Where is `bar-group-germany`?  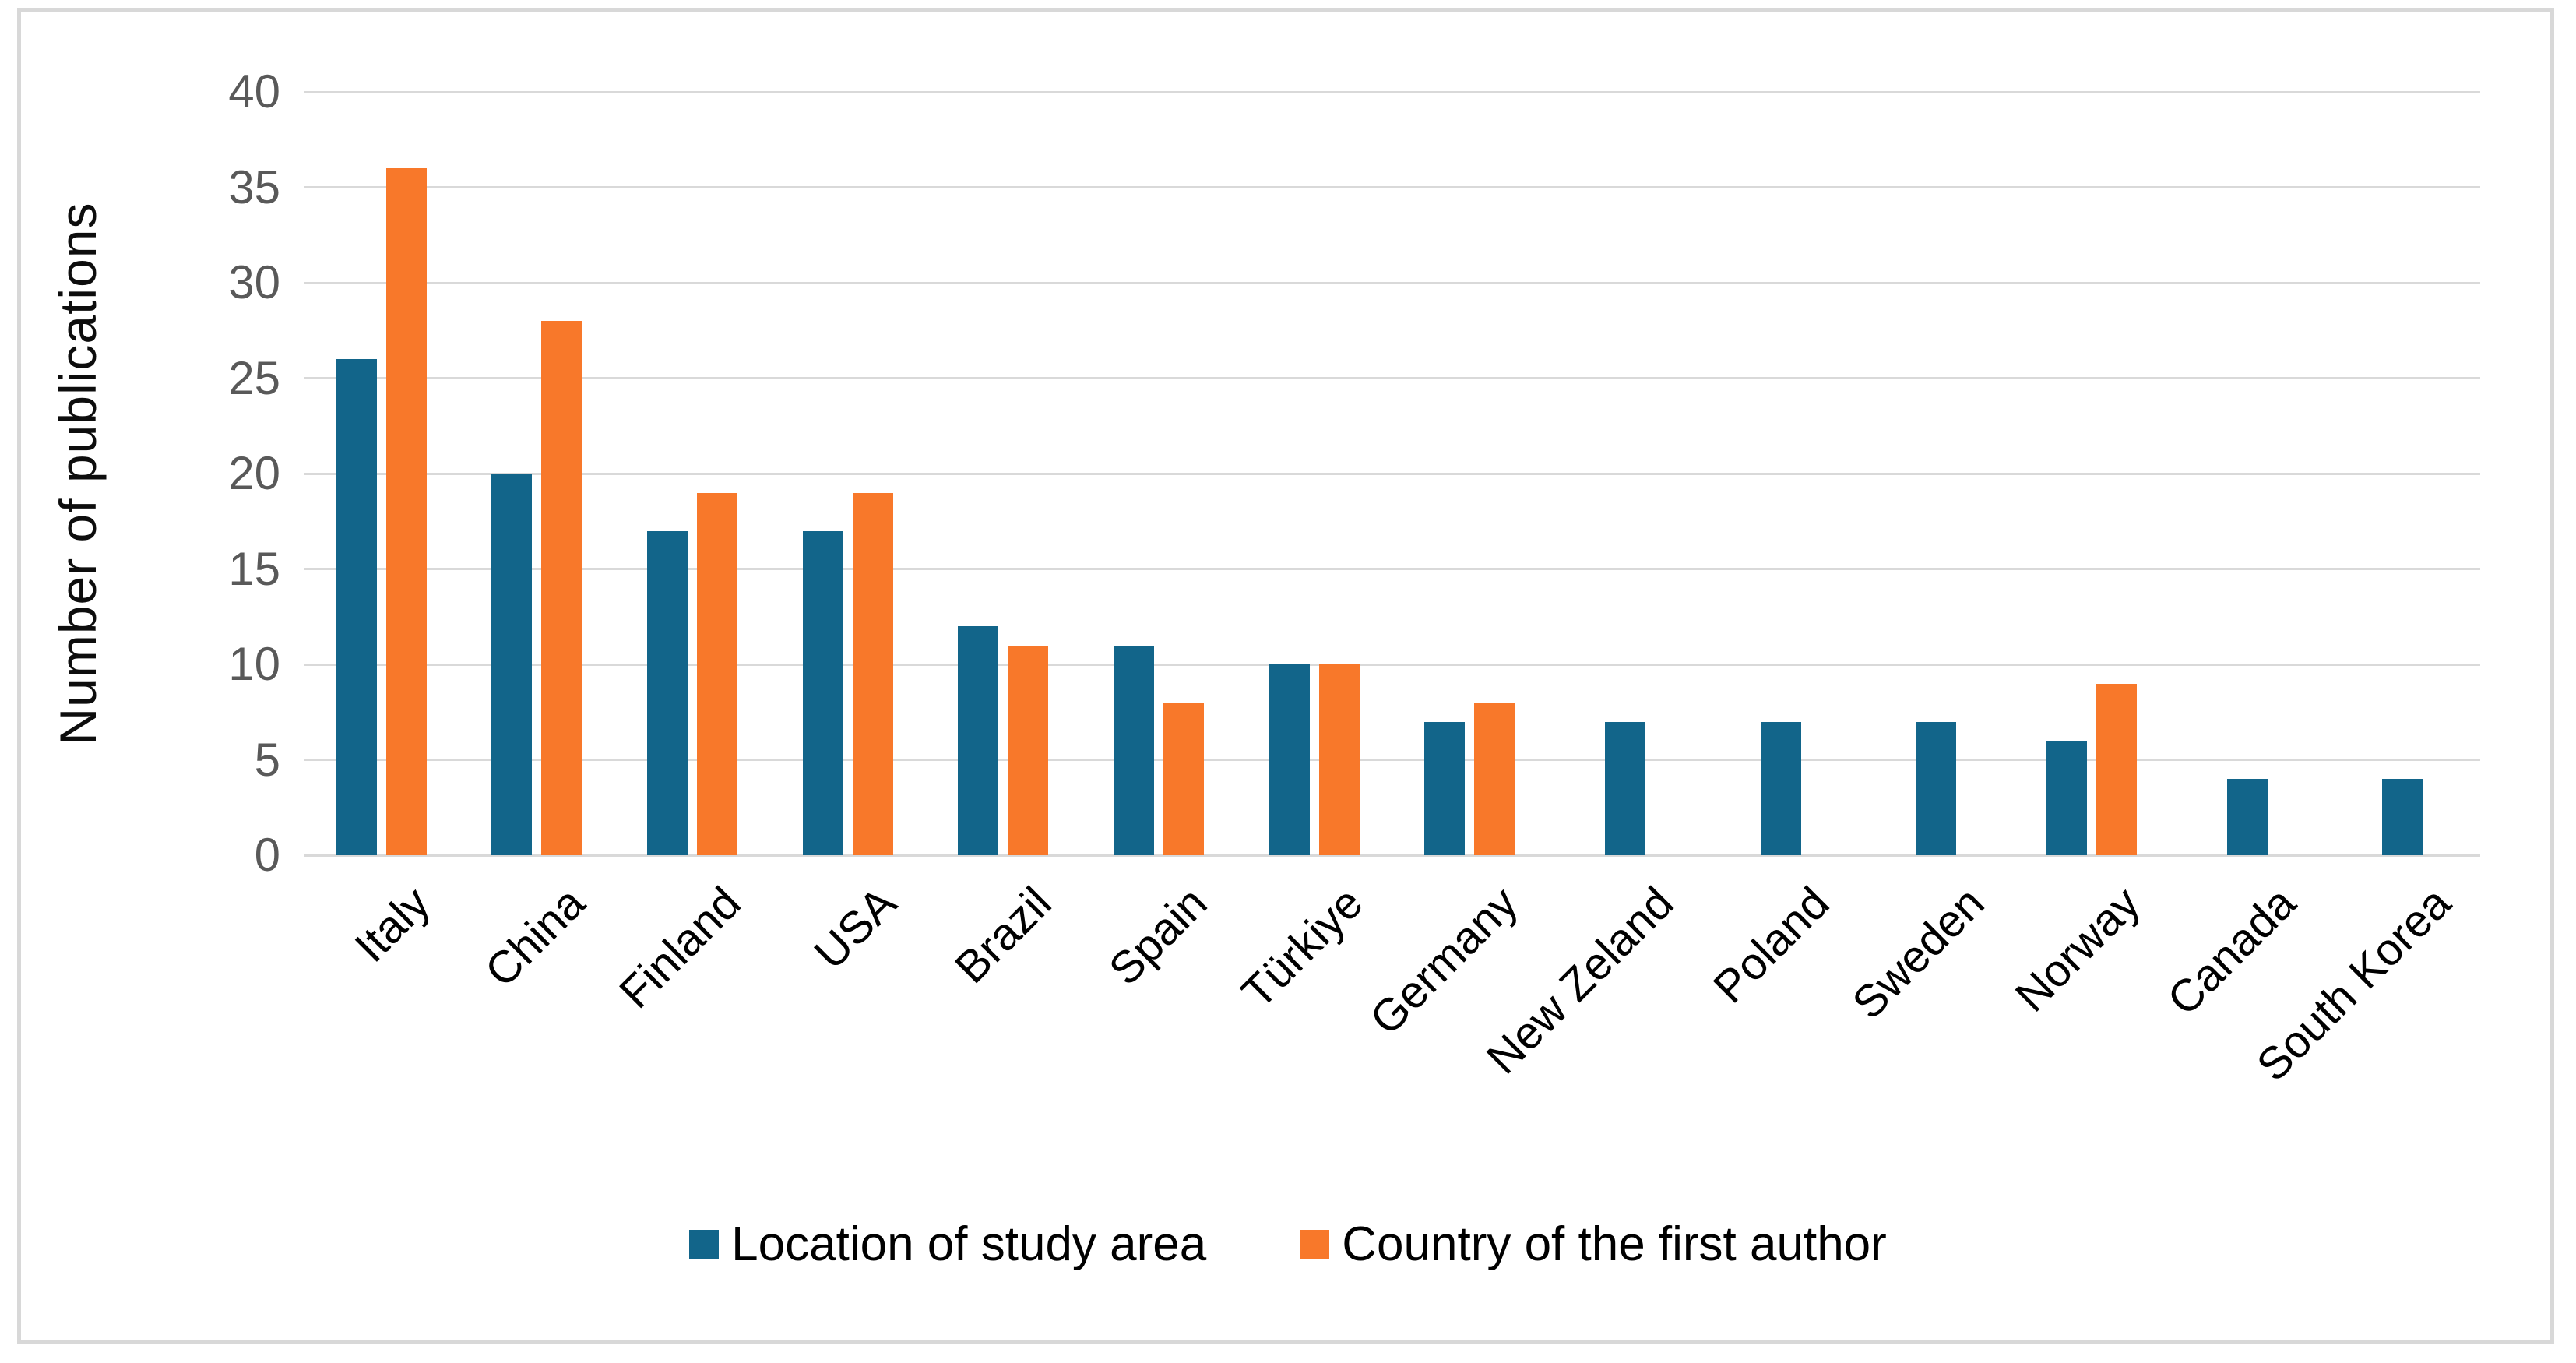 bar-group-germany is located at coordinates (1469, 779).